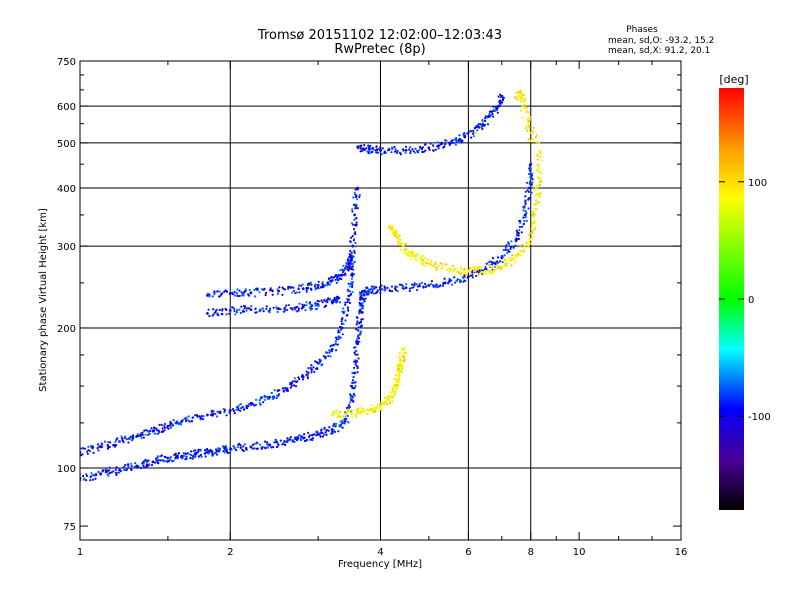 The image size is (800, 600). What do you see at coordinates (66, 247) in the screenshot?
I see `y-tick-label: 300` at bounding box center [66, 247].